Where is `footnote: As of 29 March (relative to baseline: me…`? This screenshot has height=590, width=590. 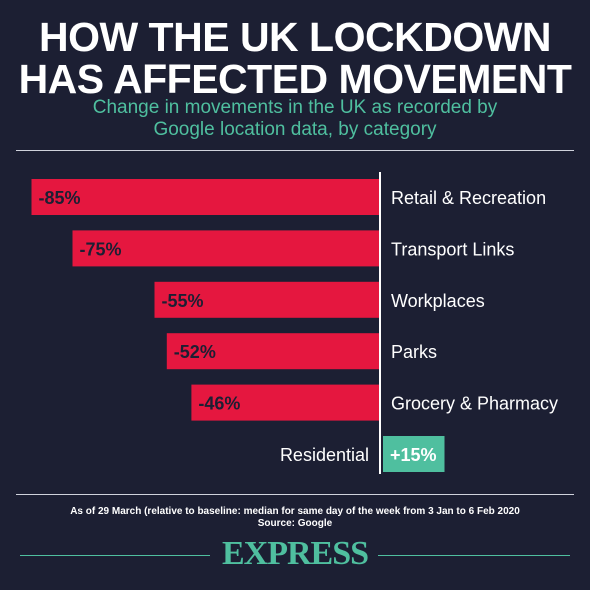
footnote: As of 29 March (relative to baseline: me… is located at coordinates (295, 518).